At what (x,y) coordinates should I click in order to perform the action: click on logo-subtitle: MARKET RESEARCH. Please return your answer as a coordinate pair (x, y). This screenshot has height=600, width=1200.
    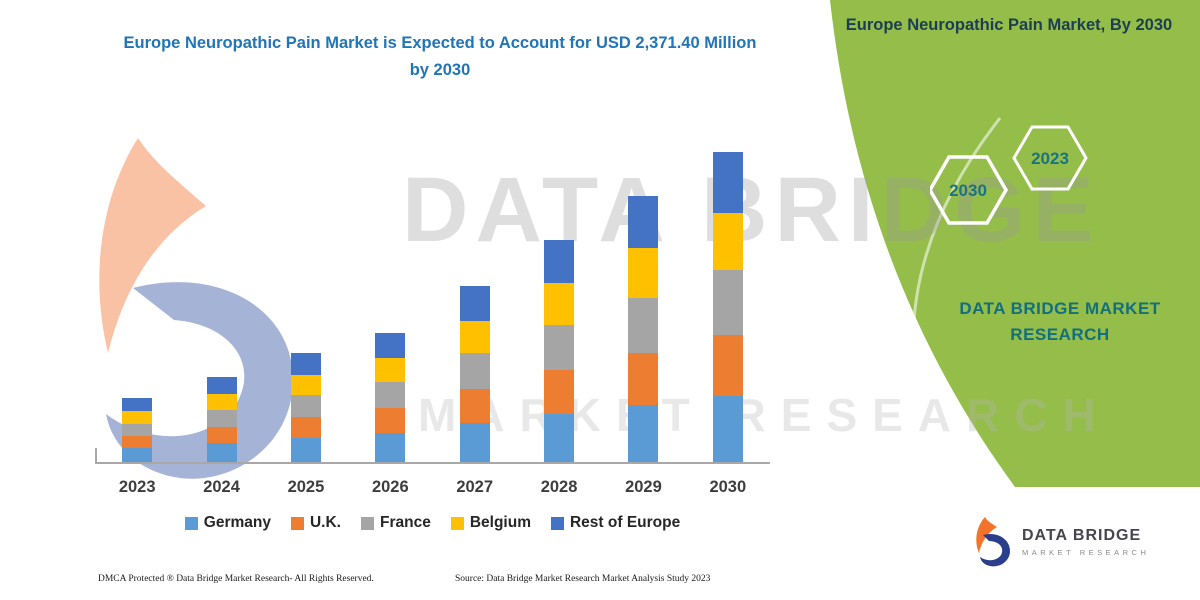
    Looking at the image, I should click on (1086, 552).